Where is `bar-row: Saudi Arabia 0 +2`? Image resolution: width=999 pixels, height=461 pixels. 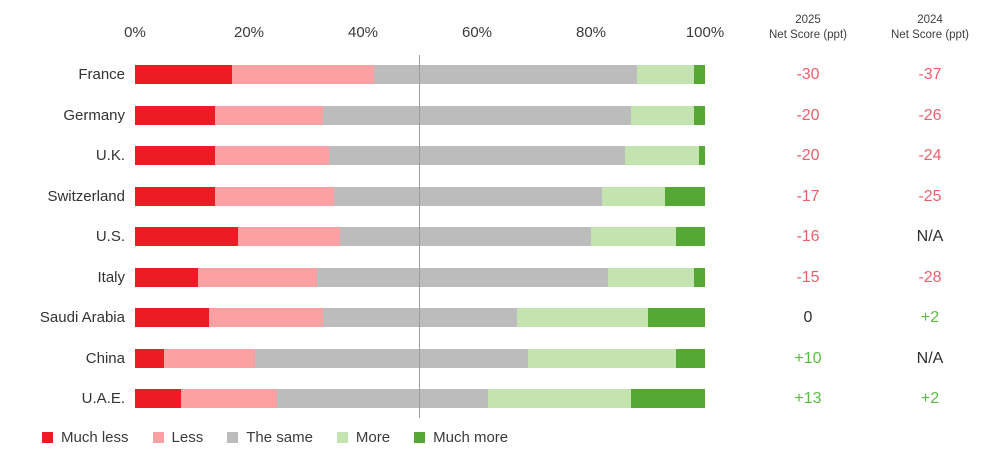 bar-row: Saudi Arabia 0 +2 is located at coordinates (499, 317).